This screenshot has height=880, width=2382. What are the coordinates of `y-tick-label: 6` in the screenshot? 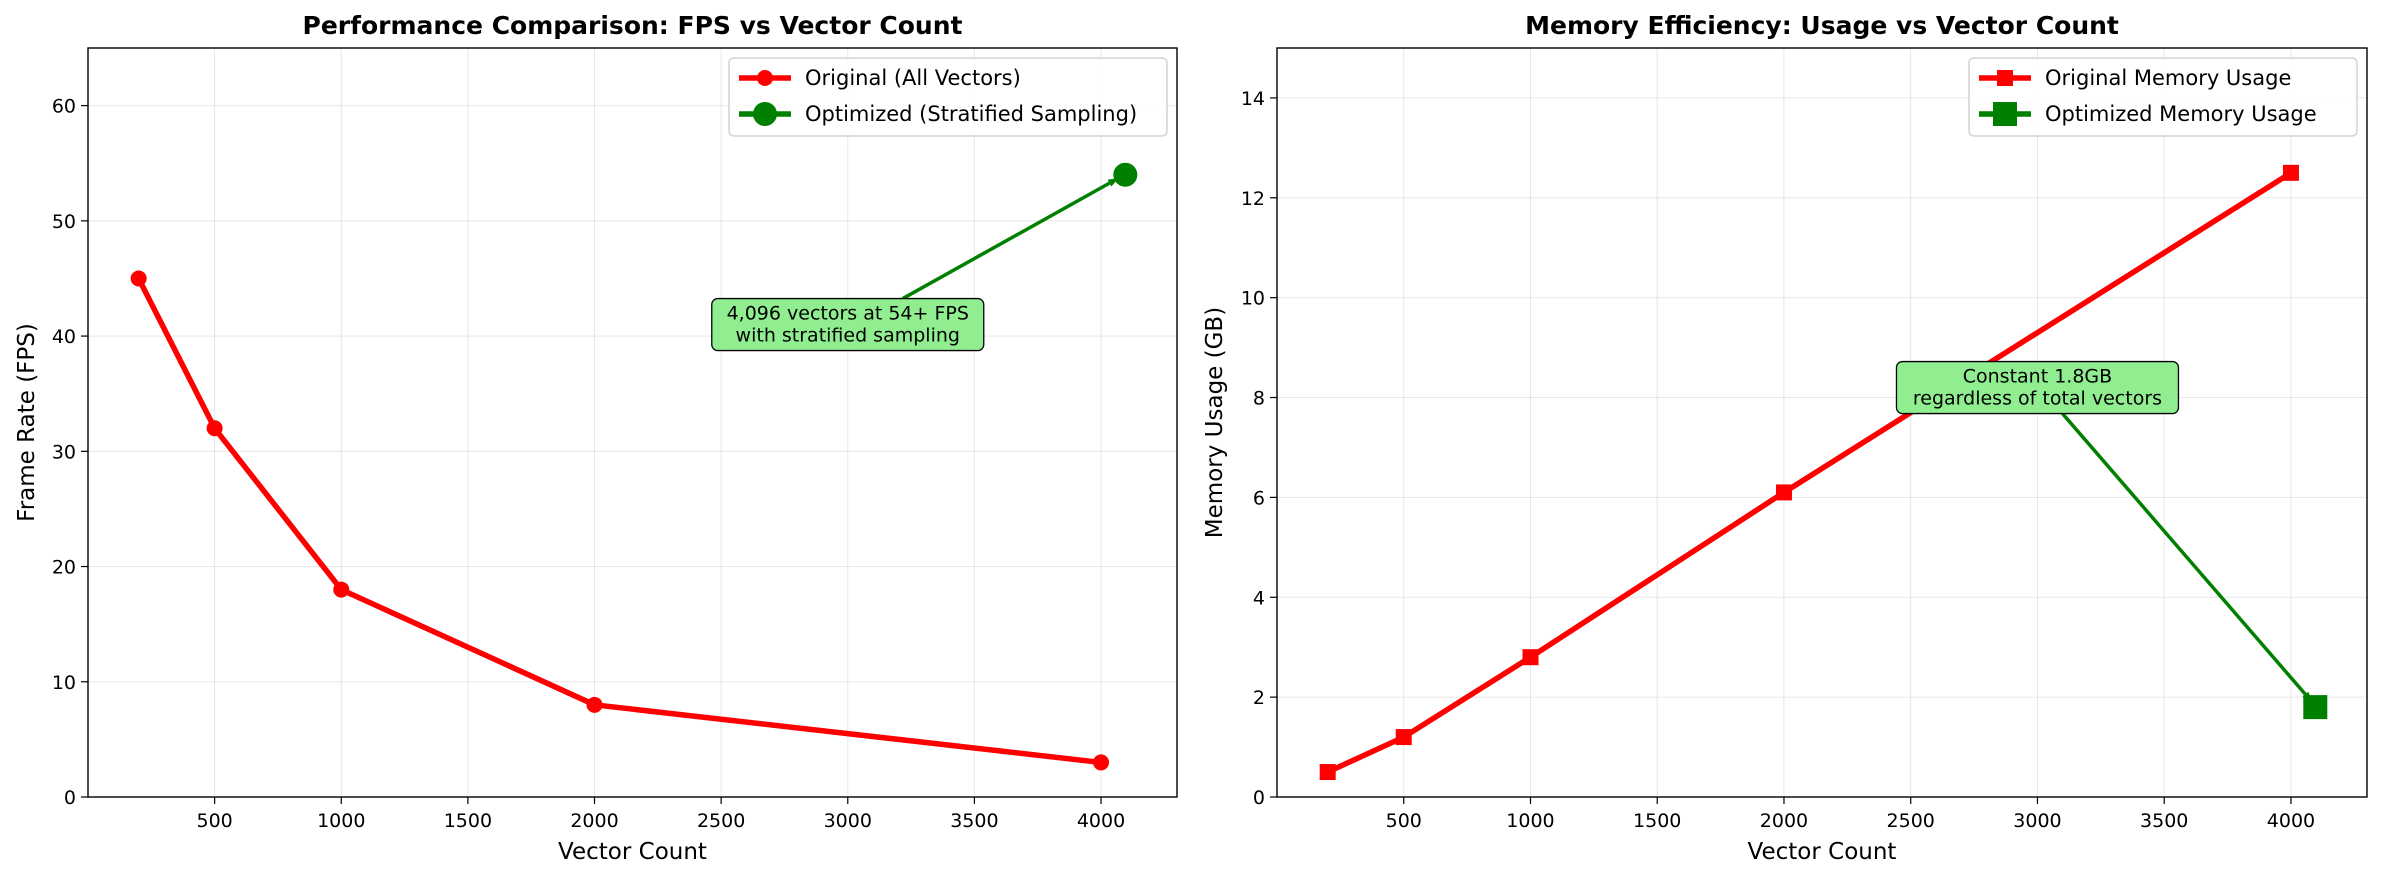 It's located at (1259, 498).